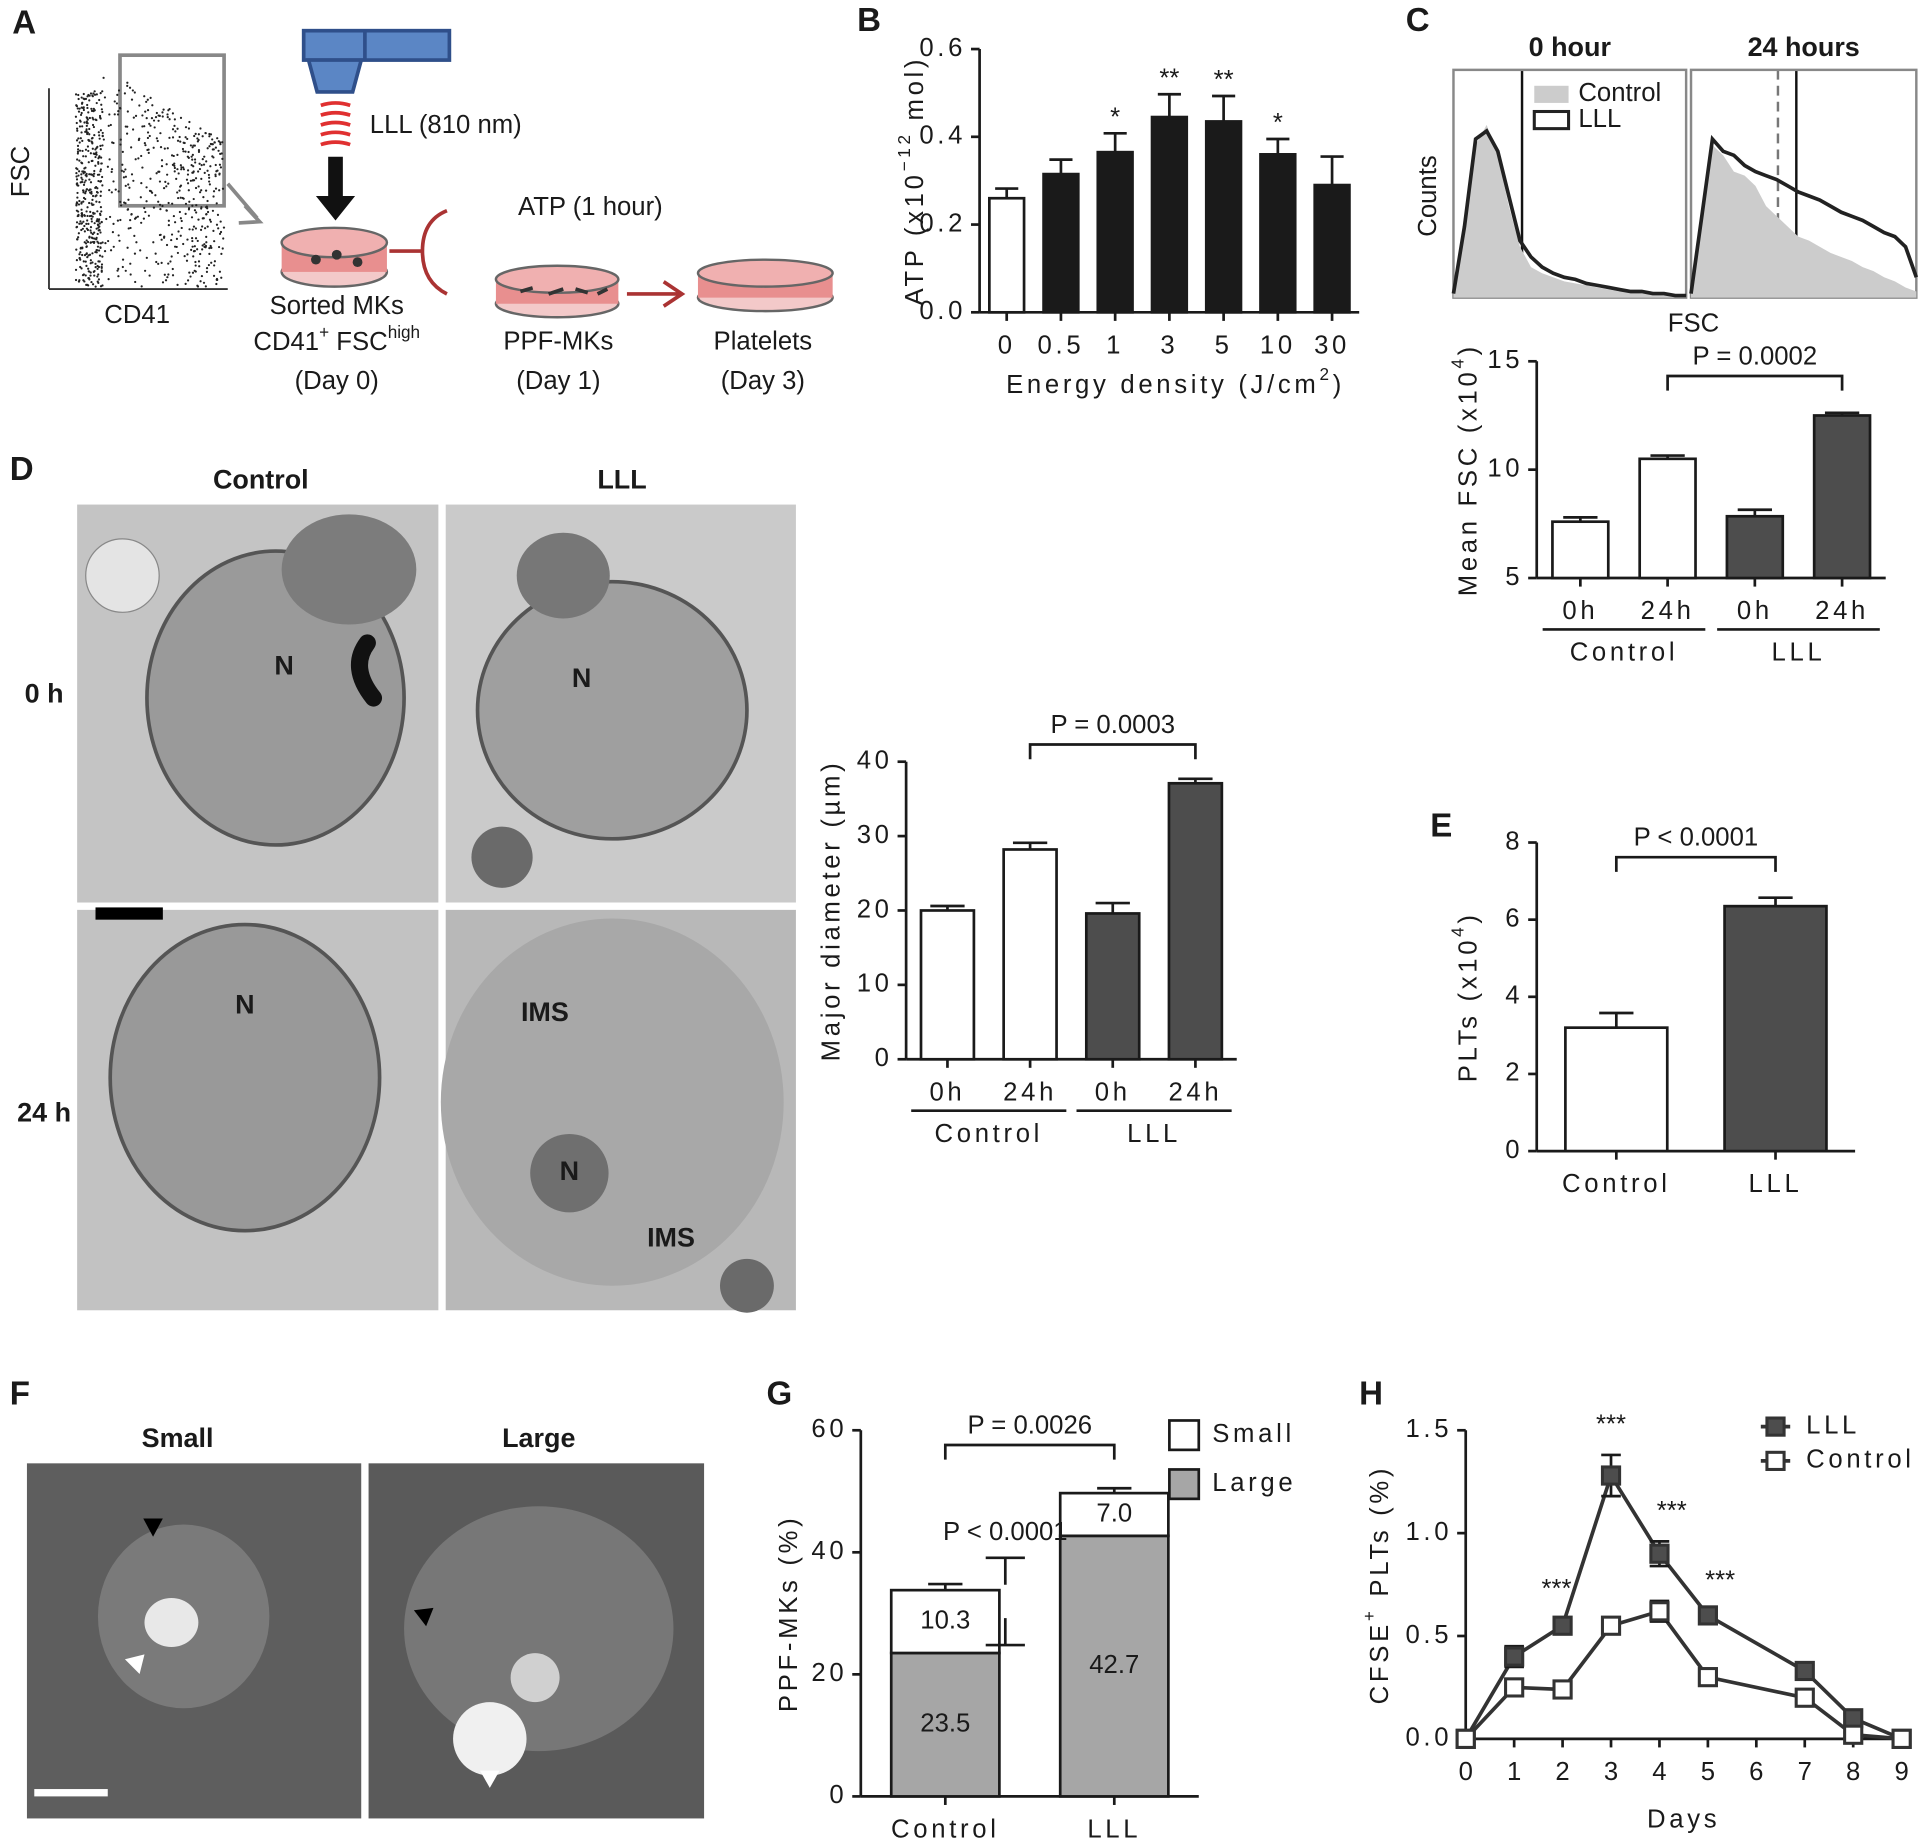 The height and width of the screenshot is (1843, 1920). Describe the element at coordinates (1833, 1425) in the screenshot. I see `legend-label: LLL` at that location.